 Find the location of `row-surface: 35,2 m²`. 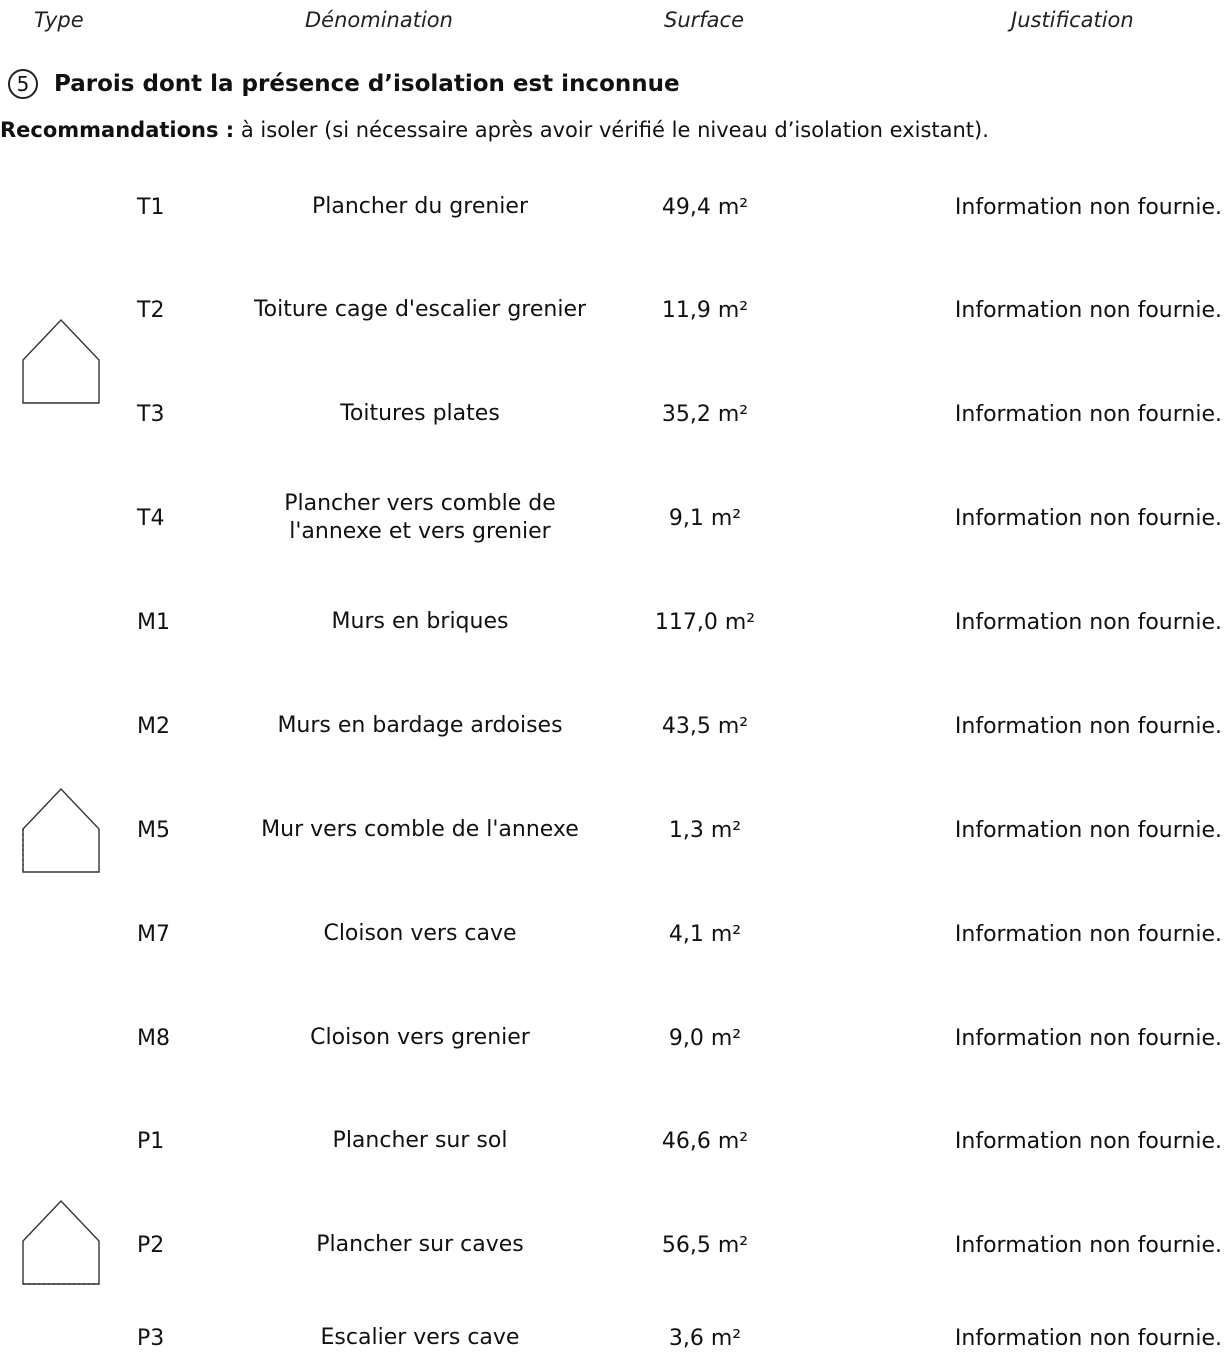

row-surface: 35,2 m² is located at coordinates (705, 414).